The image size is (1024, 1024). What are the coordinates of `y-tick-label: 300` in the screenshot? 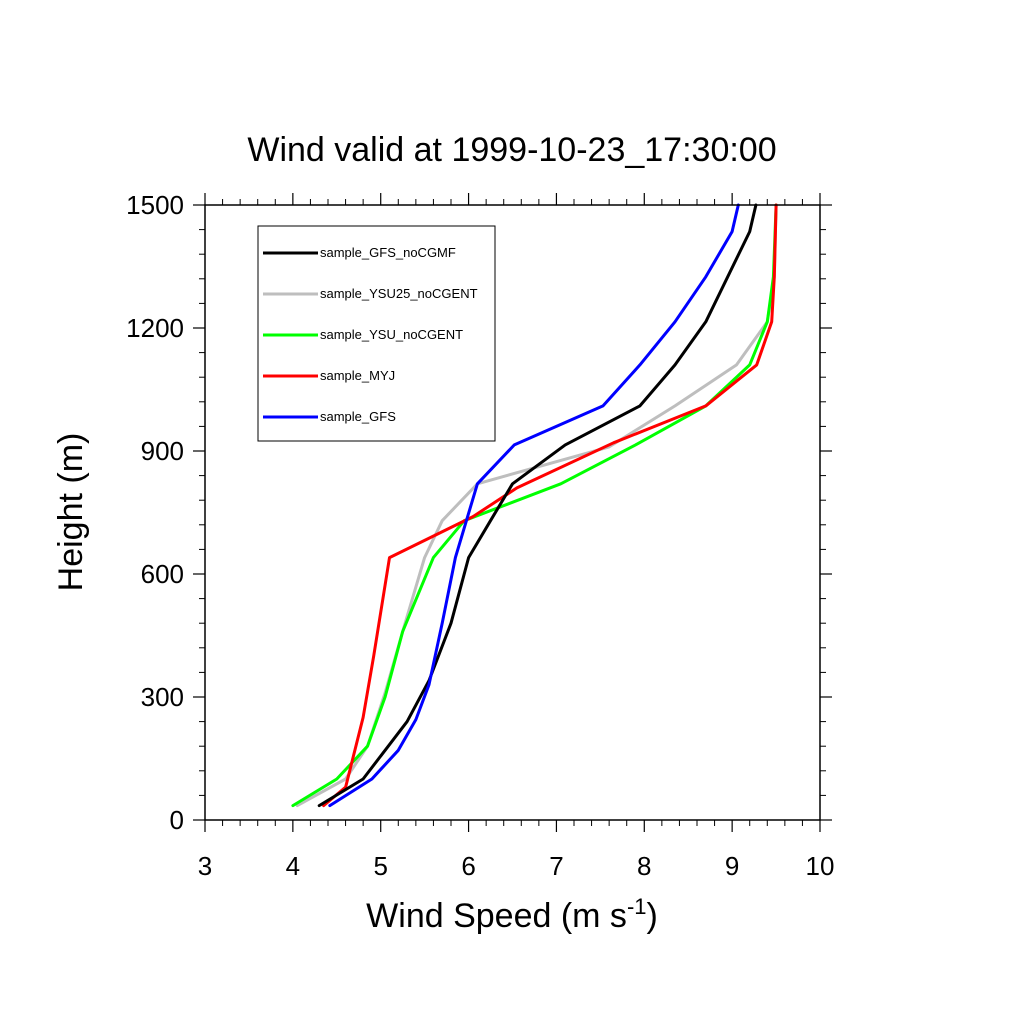 It's located at (162, 697).